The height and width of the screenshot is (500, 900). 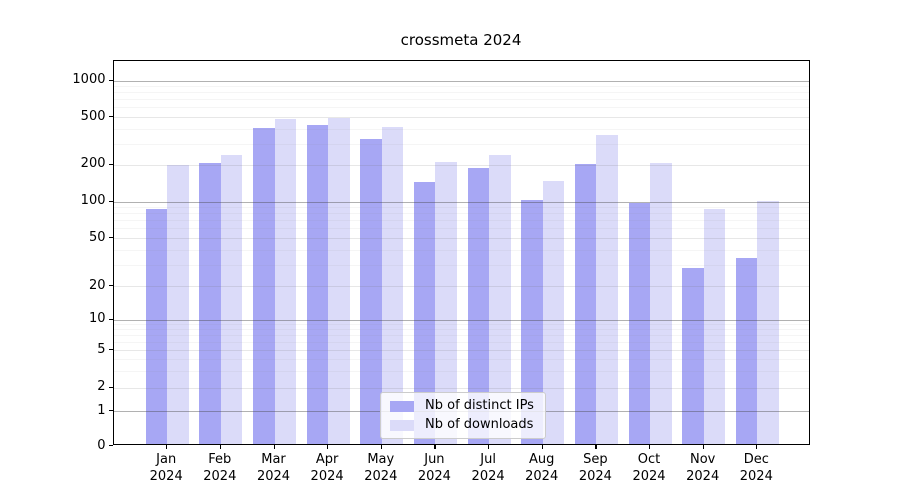 I want to click on bar-distinct-ips-apr, so click(x=317, y=284).